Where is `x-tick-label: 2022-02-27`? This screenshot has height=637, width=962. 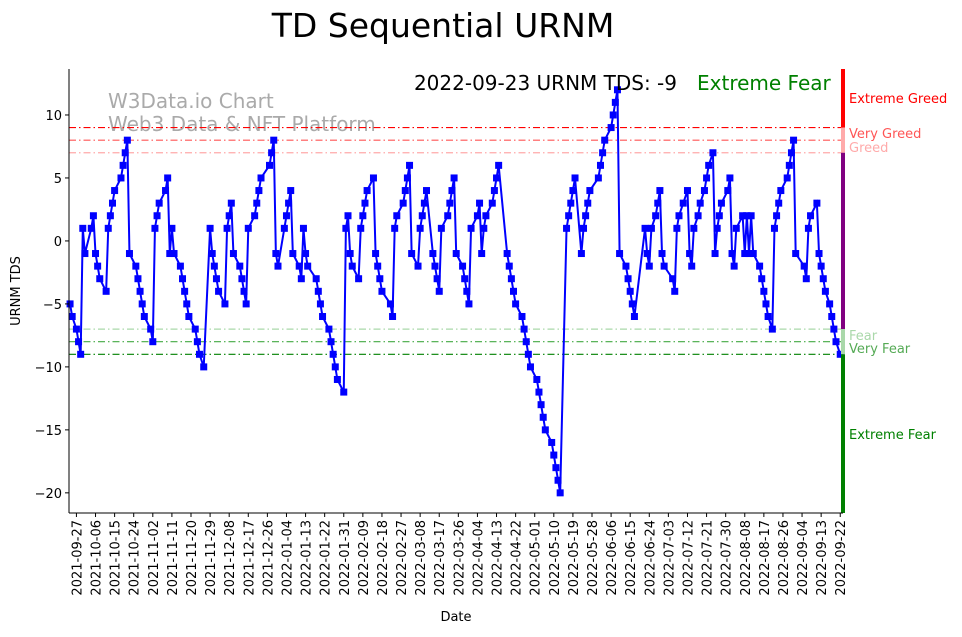
x-tick-label: 2022-02-27 is located at coordinates (402, 558).